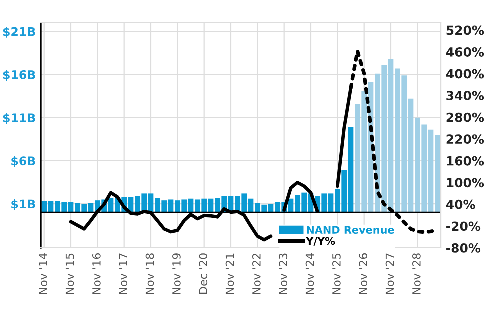 The width and height of the screenshot is (490, 309). I want to click on x-tick-label: Nov '21, so click(230, 274).